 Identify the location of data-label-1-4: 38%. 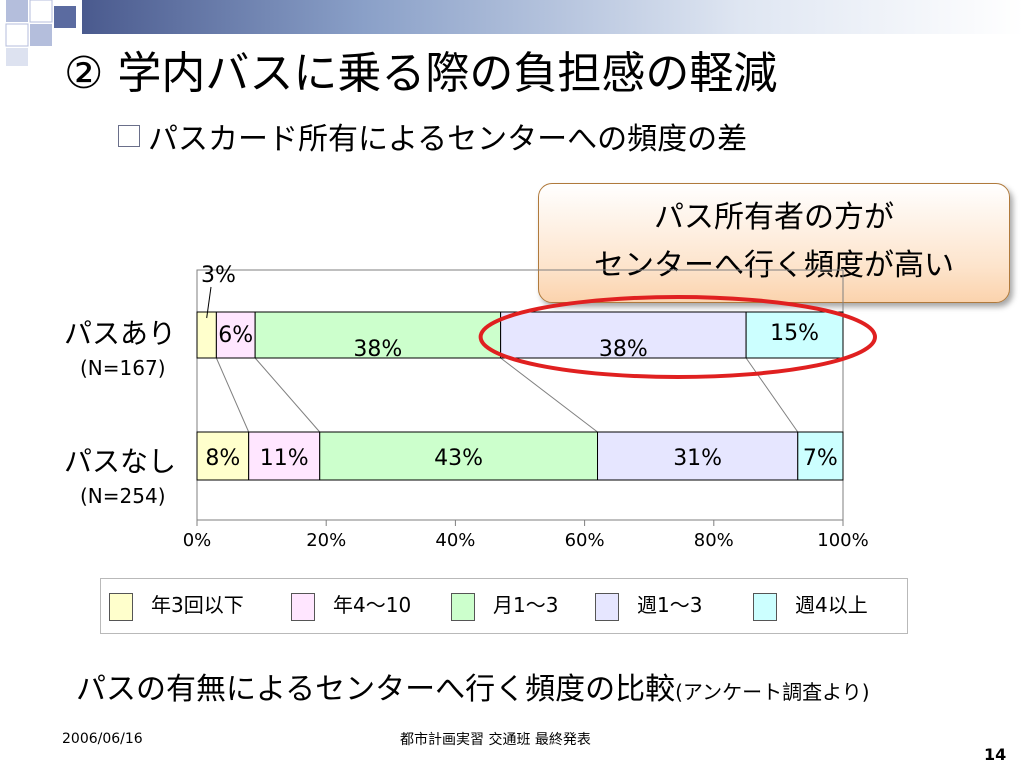
(623, 349).